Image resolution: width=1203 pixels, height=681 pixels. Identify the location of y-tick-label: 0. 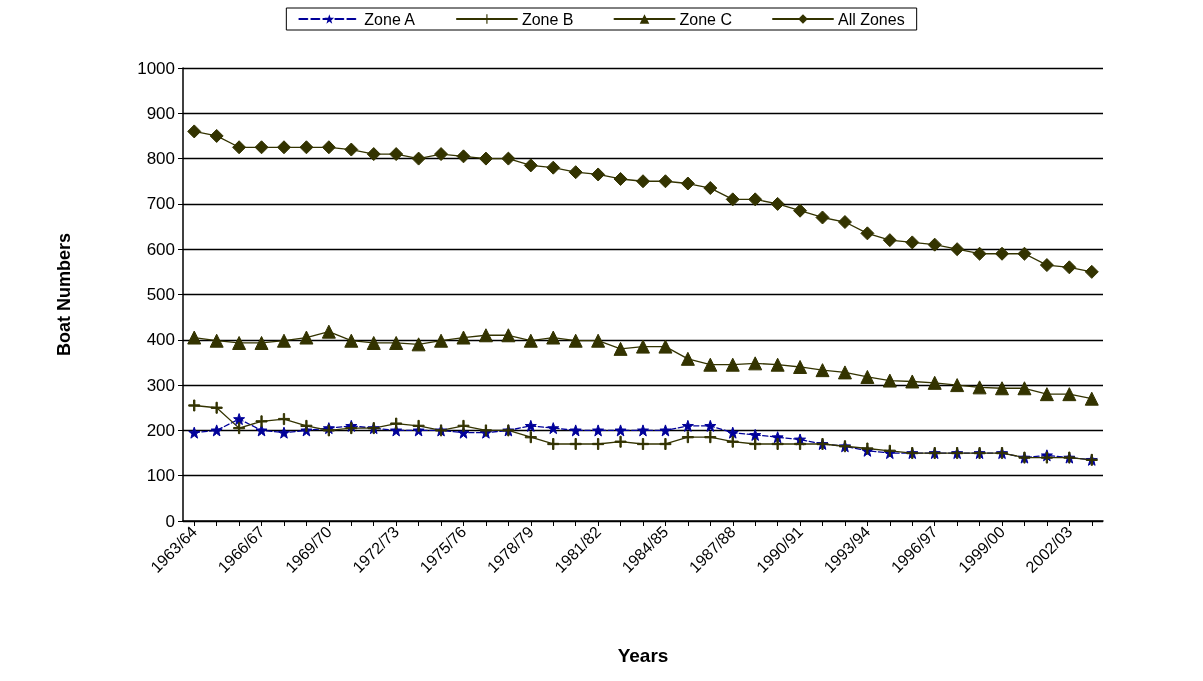
(170, 521).